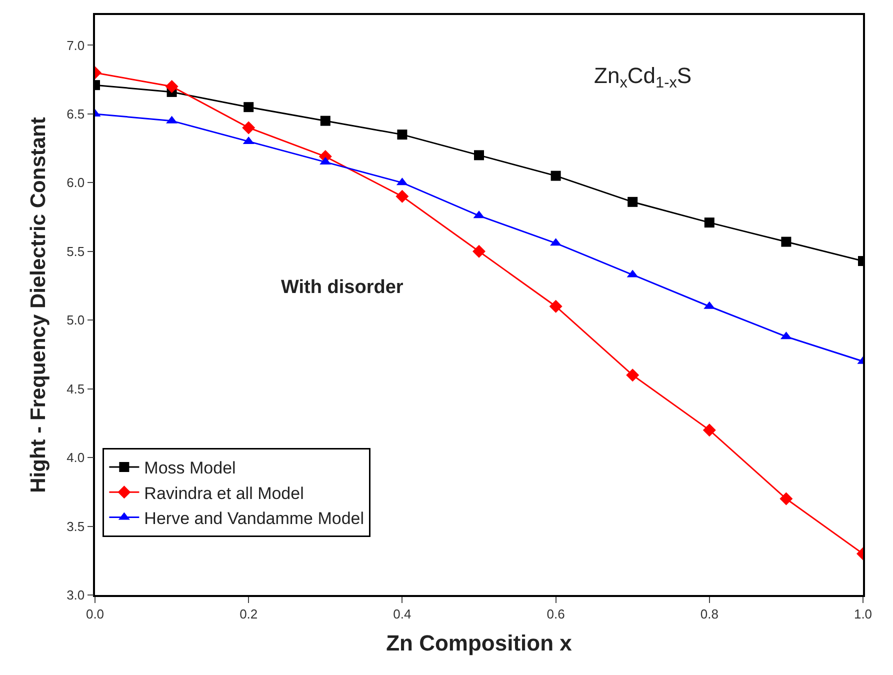 The width and height of the screenshot is (893, 675). What do you see at coordinates (479, 643) in the screenshot?
I see `x-axis-title: Zn Composition x` at bounding box center [479, 643].